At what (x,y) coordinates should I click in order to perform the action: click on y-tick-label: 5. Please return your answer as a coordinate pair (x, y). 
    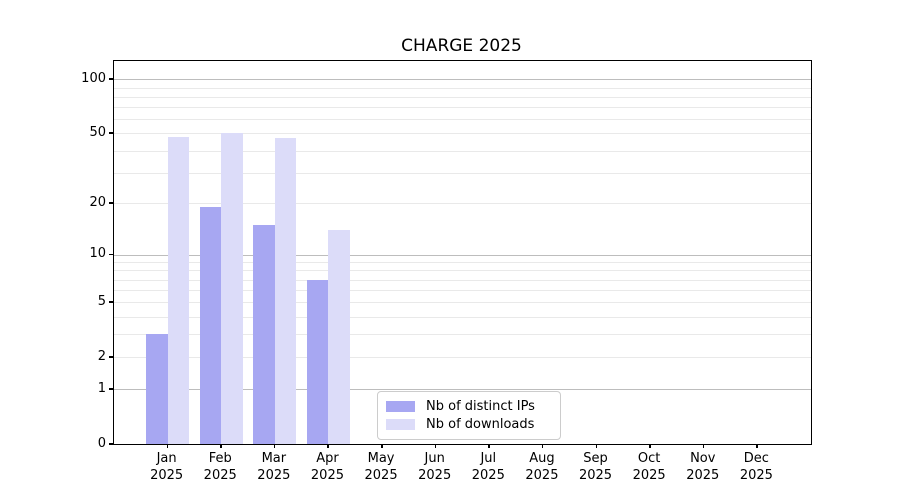
    Looking at the image, I should click on (101, 301).